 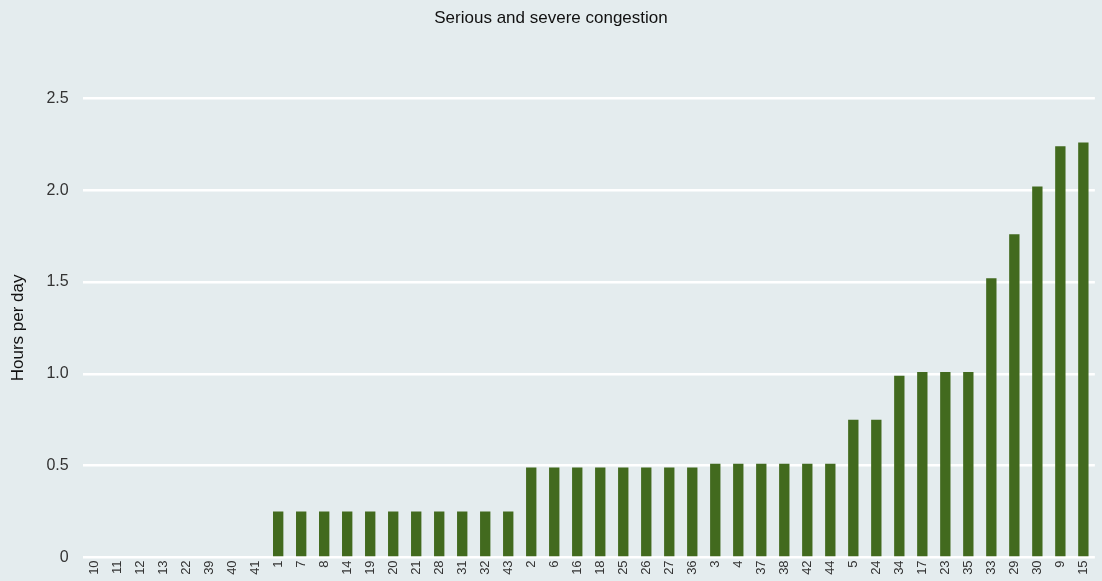 I want to click on x-tick-label: 9, so click(x=1059, y=564).